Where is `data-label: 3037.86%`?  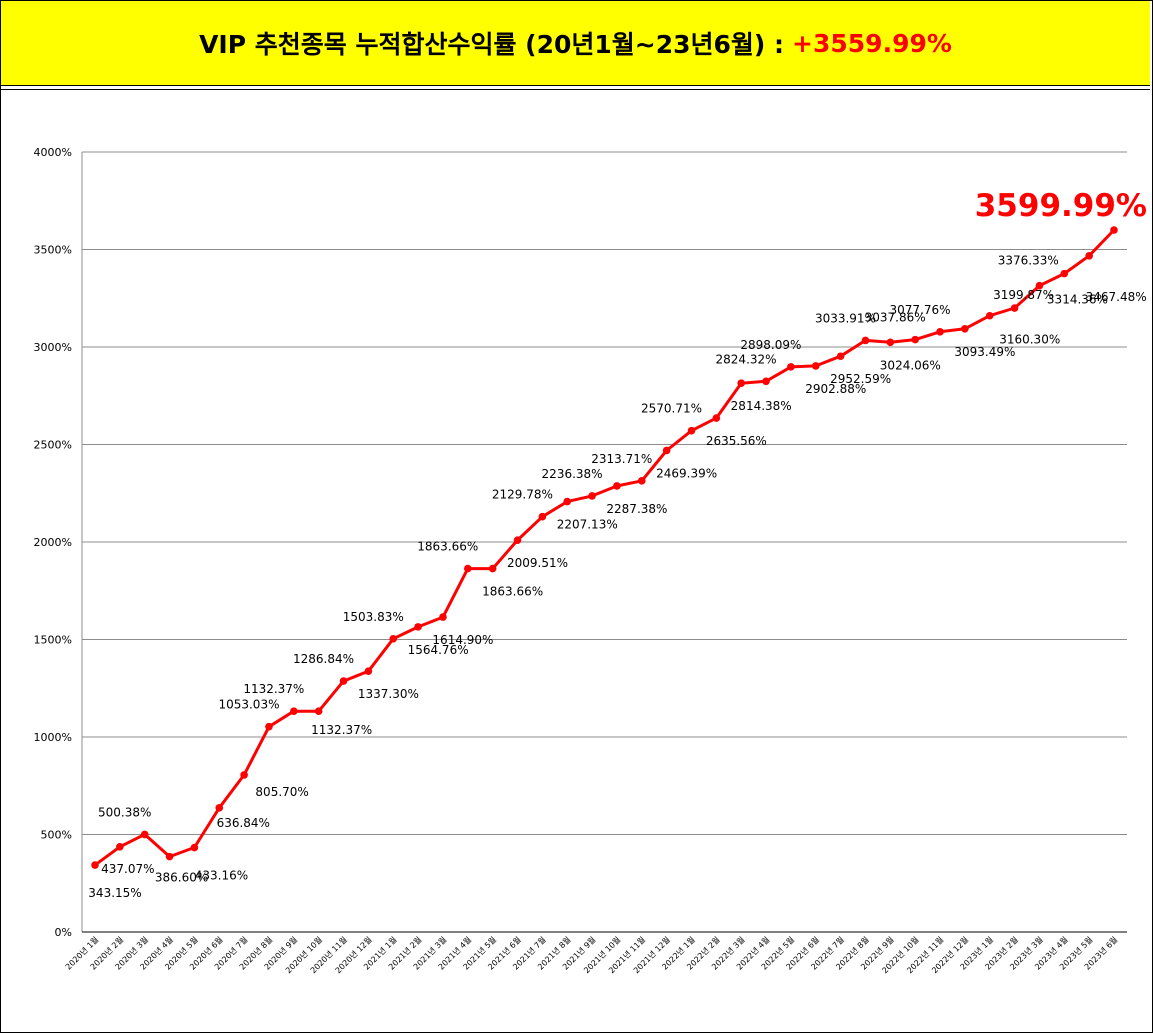 data-label: 3037.86% is located at coordinates (895, 318).